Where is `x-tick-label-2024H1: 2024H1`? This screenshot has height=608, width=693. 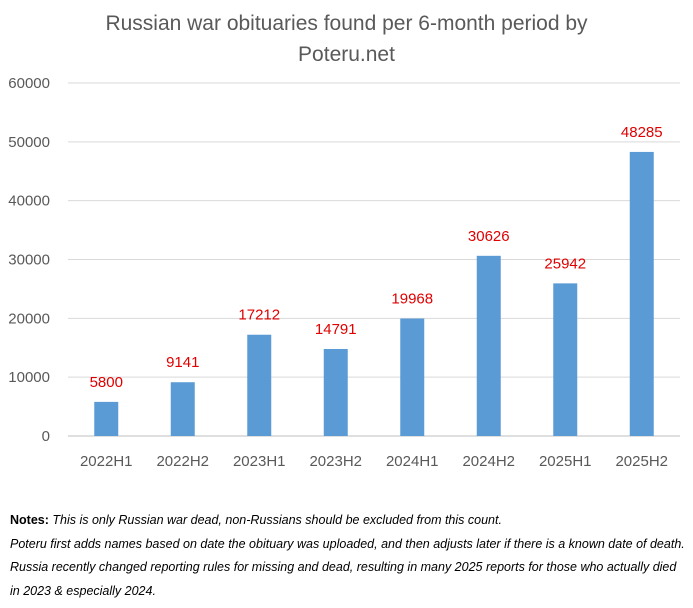
x-tick-label-2024H1: 2024H1 is located at coordinates (412, 461).